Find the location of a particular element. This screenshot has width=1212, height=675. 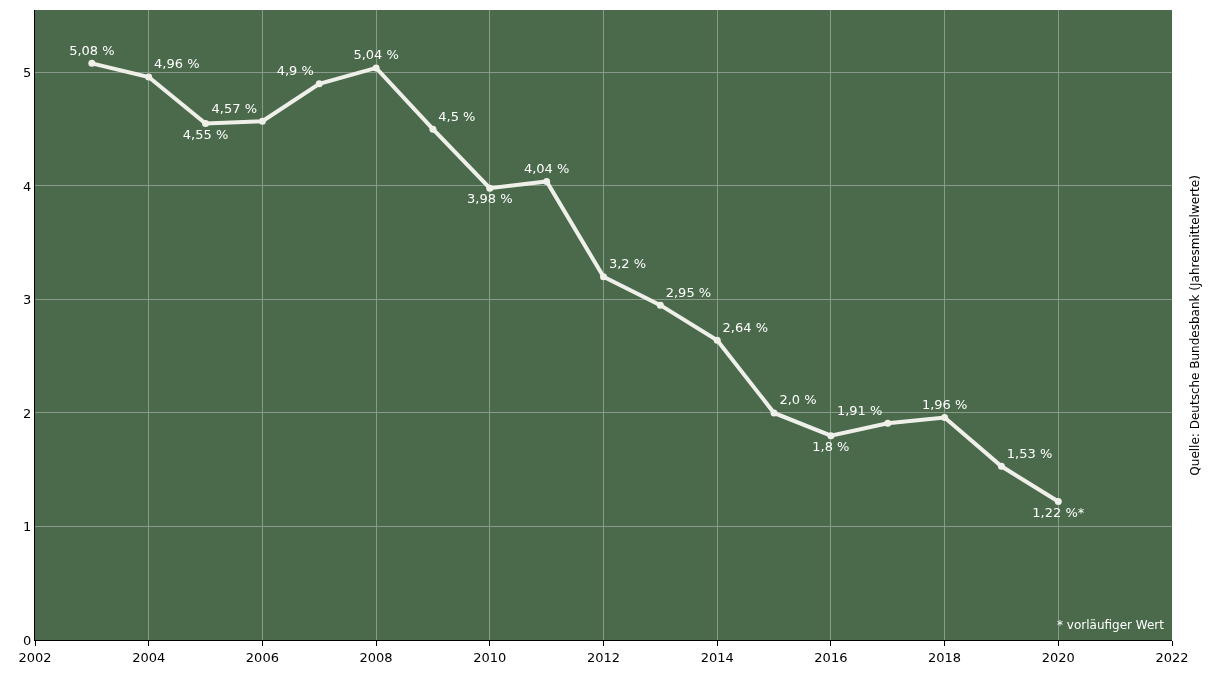

data-label: 4,04 % is located at coordinates (546, 168).